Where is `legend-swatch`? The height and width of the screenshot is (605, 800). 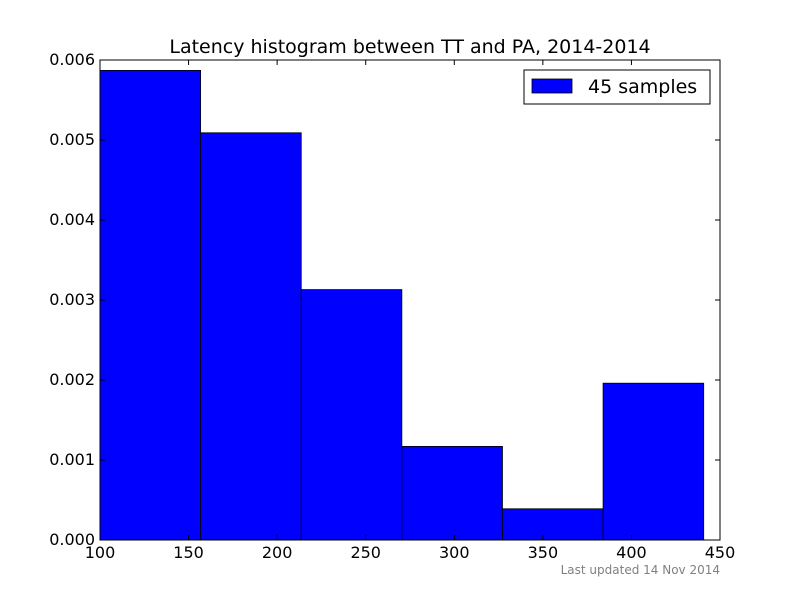 legend-swatch is located at coordinates (552, 86).